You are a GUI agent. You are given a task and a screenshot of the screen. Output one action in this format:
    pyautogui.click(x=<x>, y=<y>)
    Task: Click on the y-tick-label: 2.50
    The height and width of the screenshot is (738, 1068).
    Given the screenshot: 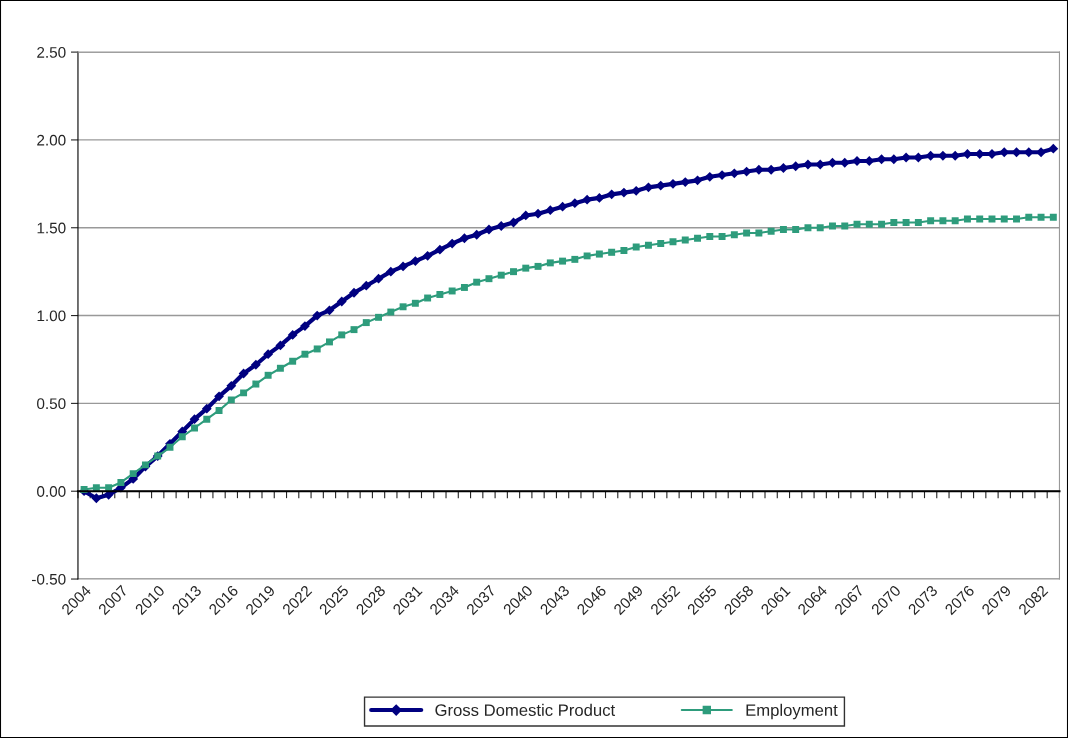 What is the action you would take?
    pyautogui.click(x=51, y=52)
    